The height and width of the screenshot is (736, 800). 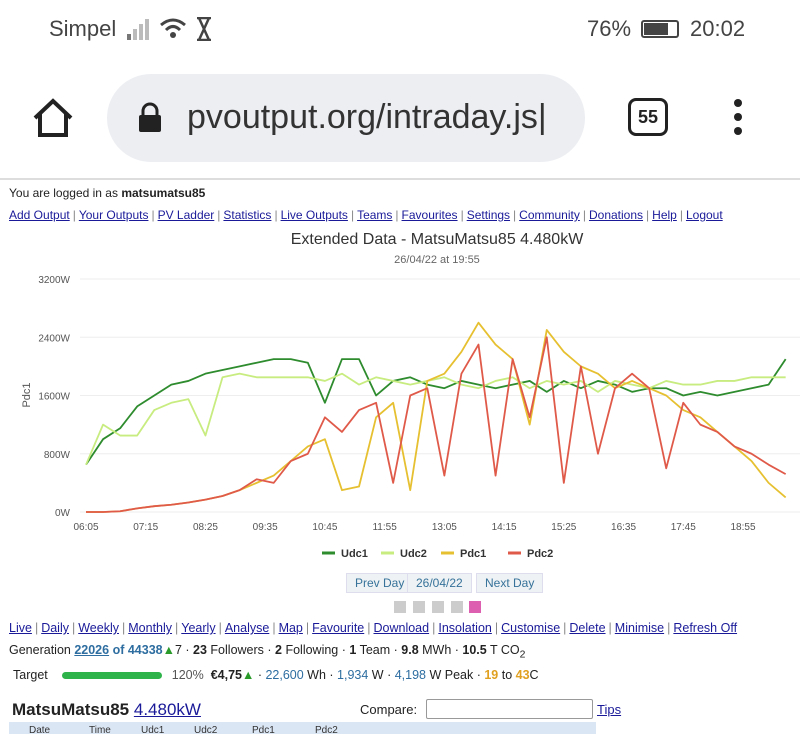 What do you see at coordinates (247, 215) in the screenshot?
I see `nav-link-statistics: Statistics` at bounding box center [247, 215].